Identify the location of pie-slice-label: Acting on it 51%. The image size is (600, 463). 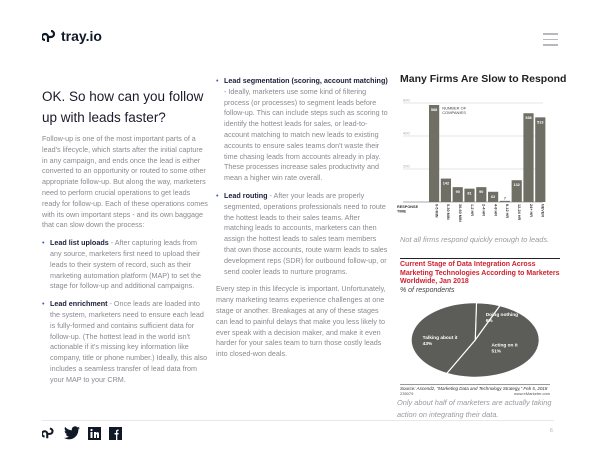
(504, 349).